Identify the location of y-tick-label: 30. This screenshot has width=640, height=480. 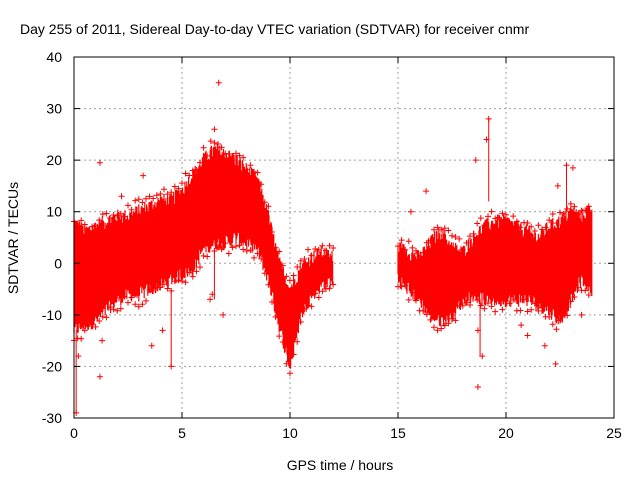
(54, 109).